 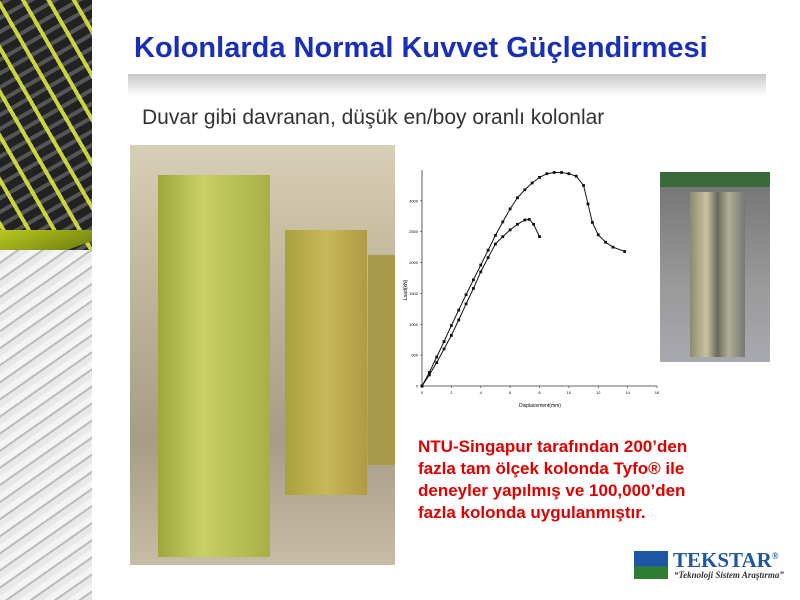 I want to click on tekstar-logo: TEKSTAR® “Teknoloji Sistem Araştırma”, so click(x=714, y=565).